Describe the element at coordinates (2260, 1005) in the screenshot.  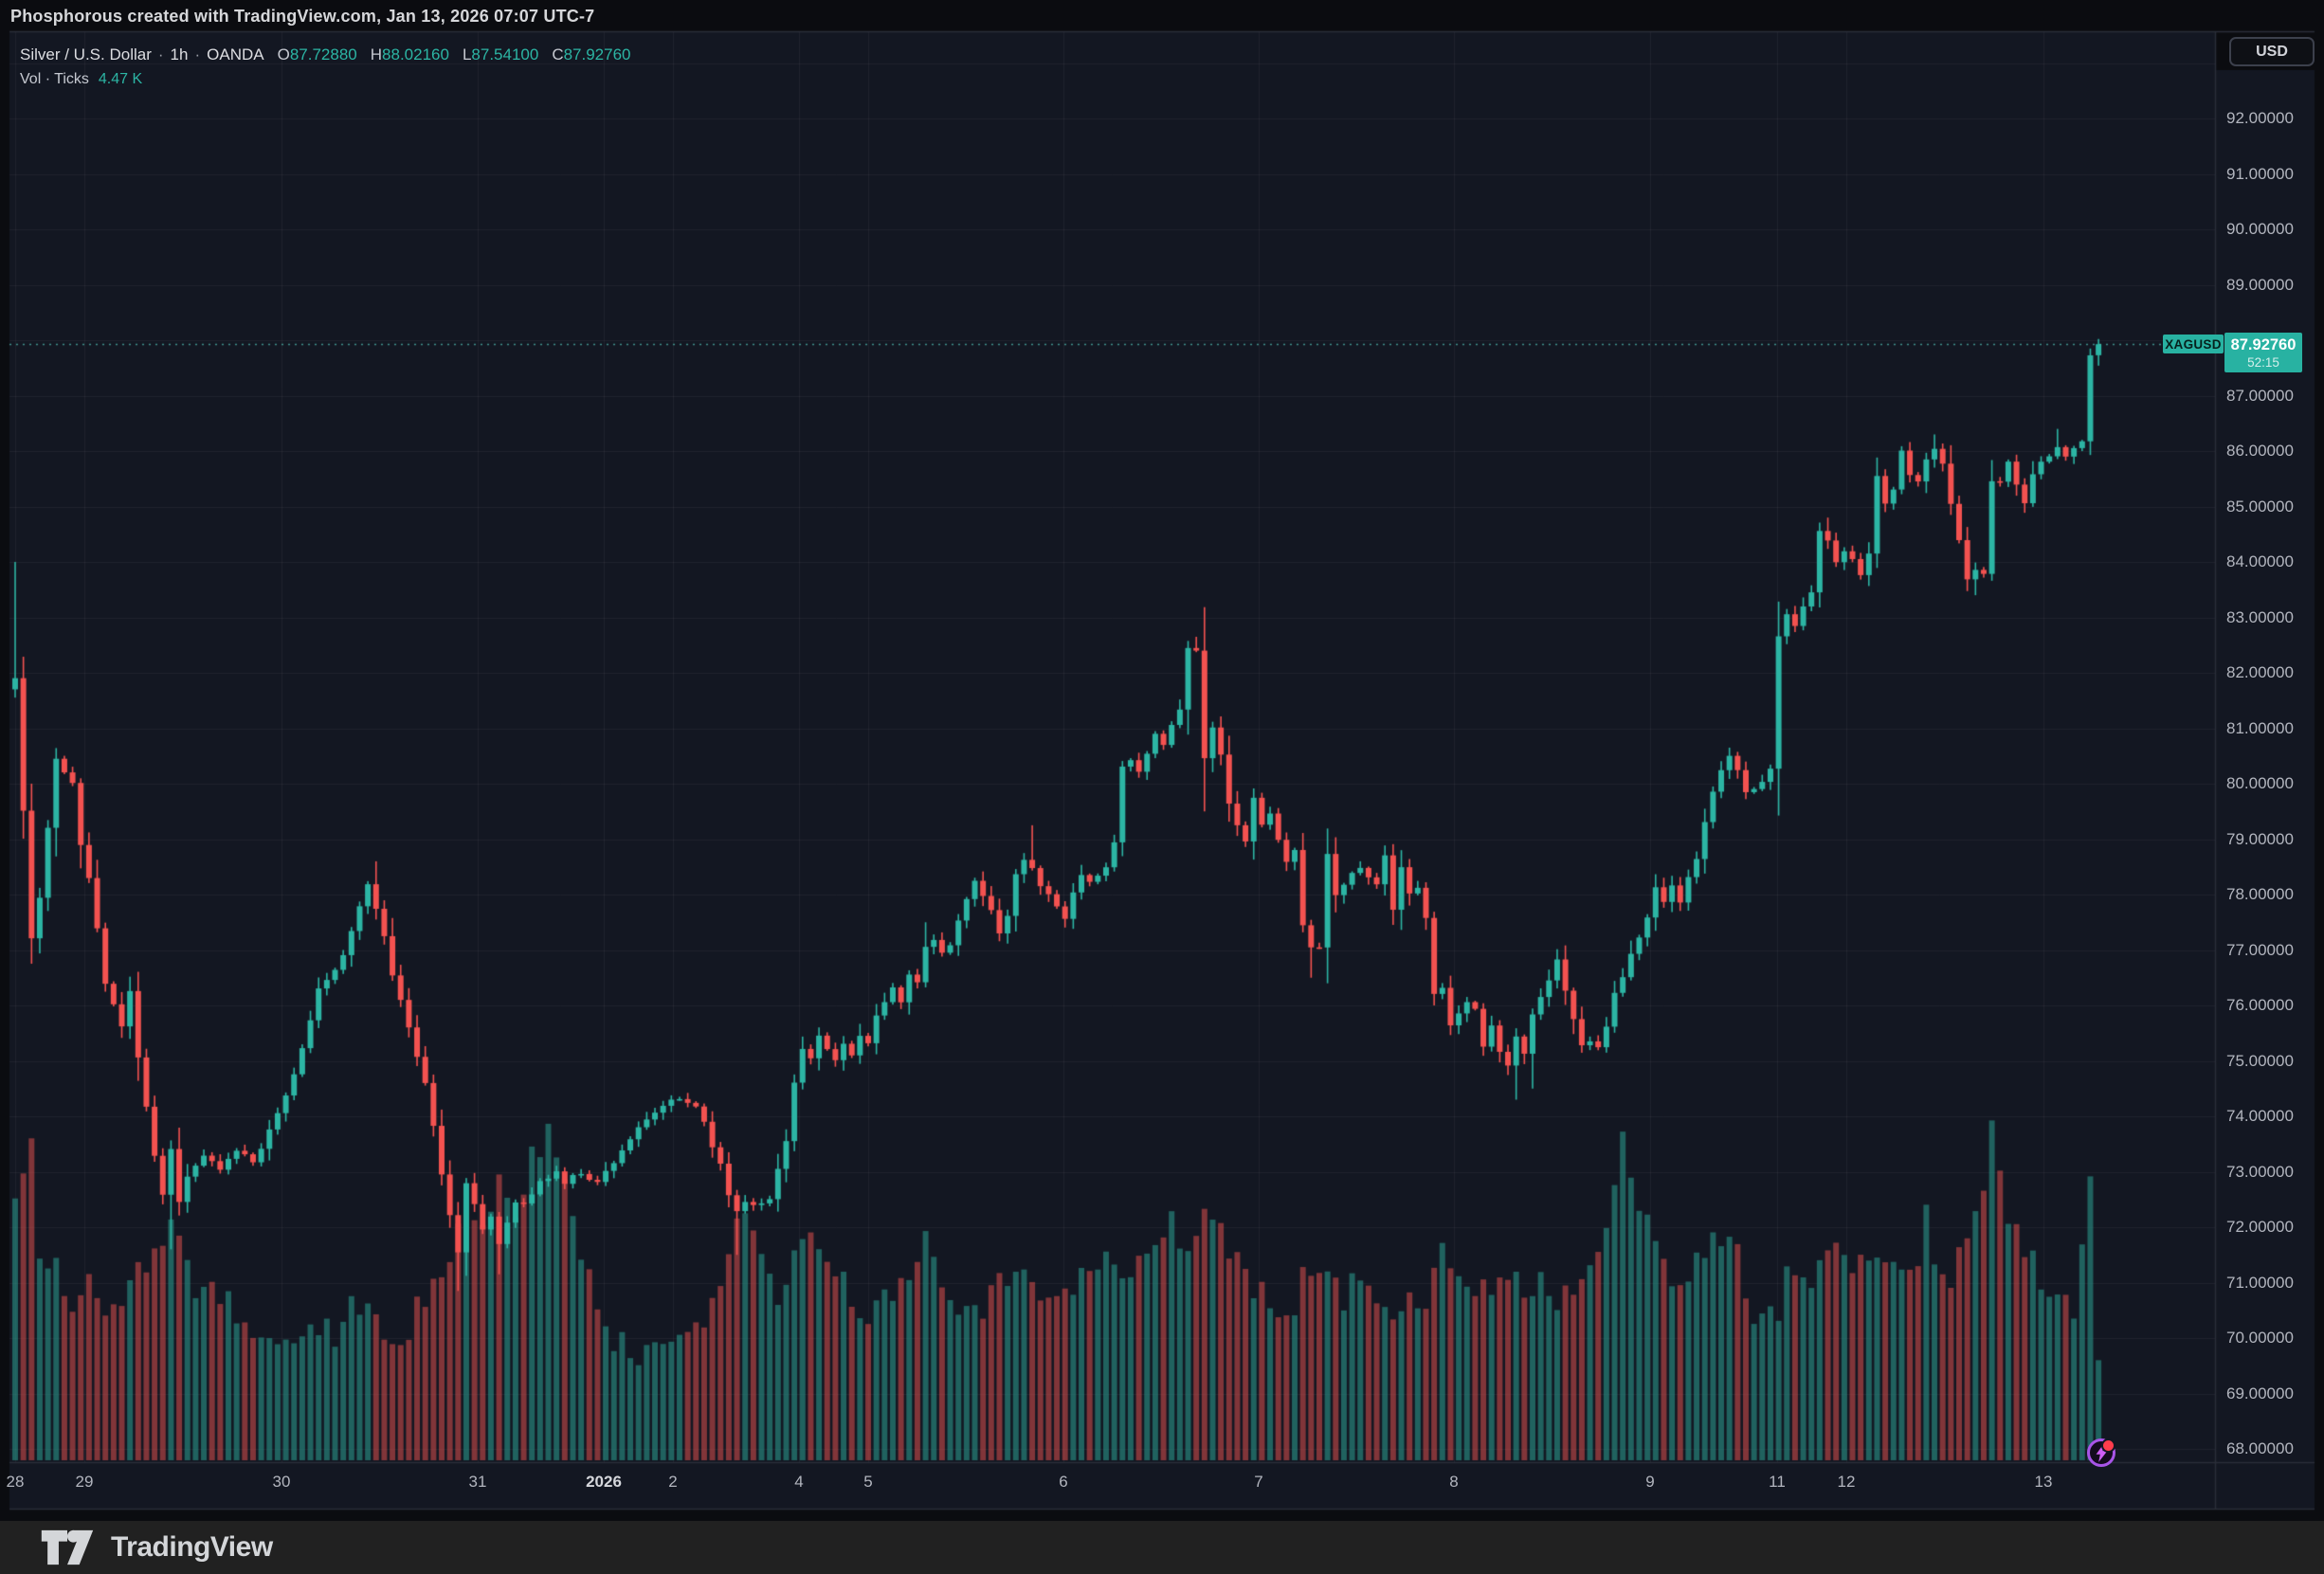
I see `price-tick-label: 76.00000` at that location.